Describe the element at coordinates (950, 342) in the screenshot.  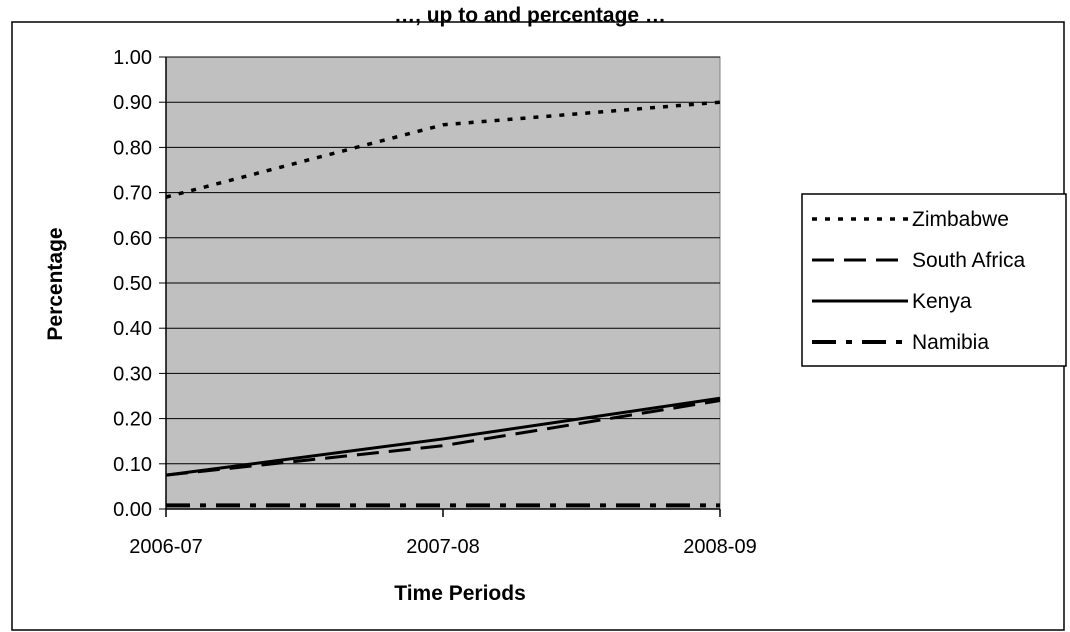
I see `legend-label: Namibia` at that location.